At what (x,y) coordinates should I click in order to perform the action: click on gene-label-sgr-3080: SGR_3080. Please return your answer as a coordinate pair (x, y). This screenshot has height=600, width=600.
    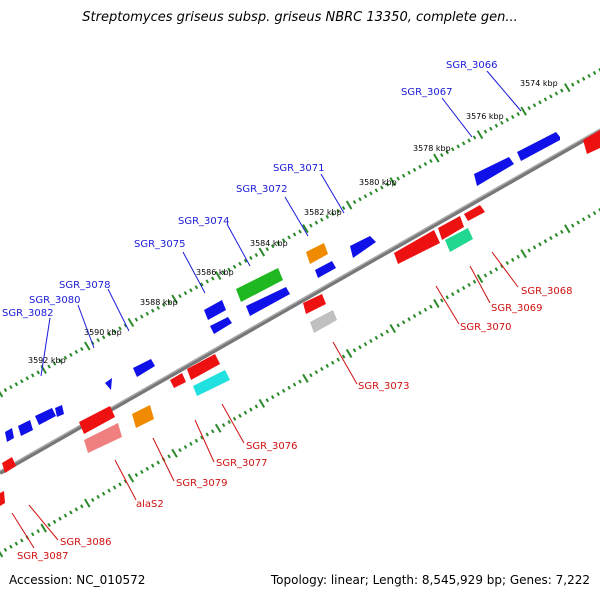
    Looking at the image, I should click on (55, 300).